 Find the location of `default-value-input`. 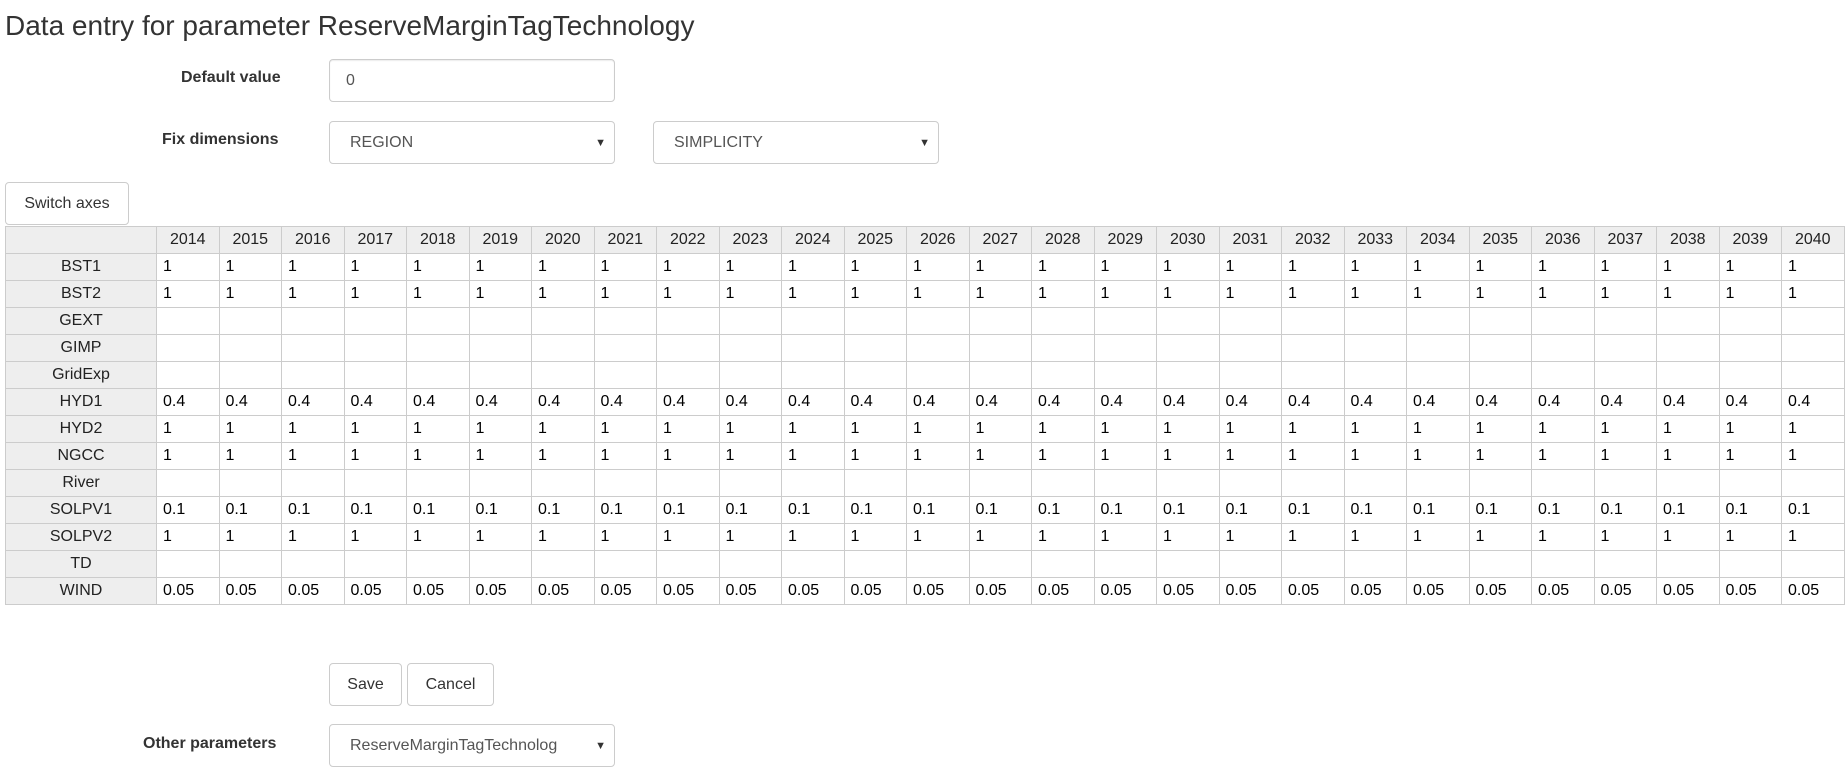

default-value-input is located at coordinates (472, 80).